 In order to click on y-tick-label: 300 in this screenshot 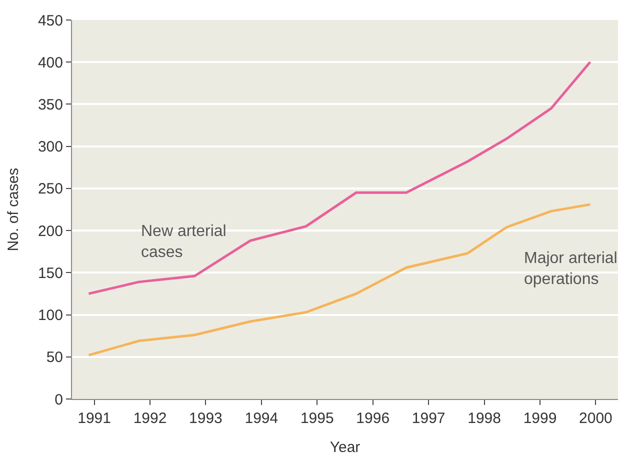, I will do `click(50, 147)`.